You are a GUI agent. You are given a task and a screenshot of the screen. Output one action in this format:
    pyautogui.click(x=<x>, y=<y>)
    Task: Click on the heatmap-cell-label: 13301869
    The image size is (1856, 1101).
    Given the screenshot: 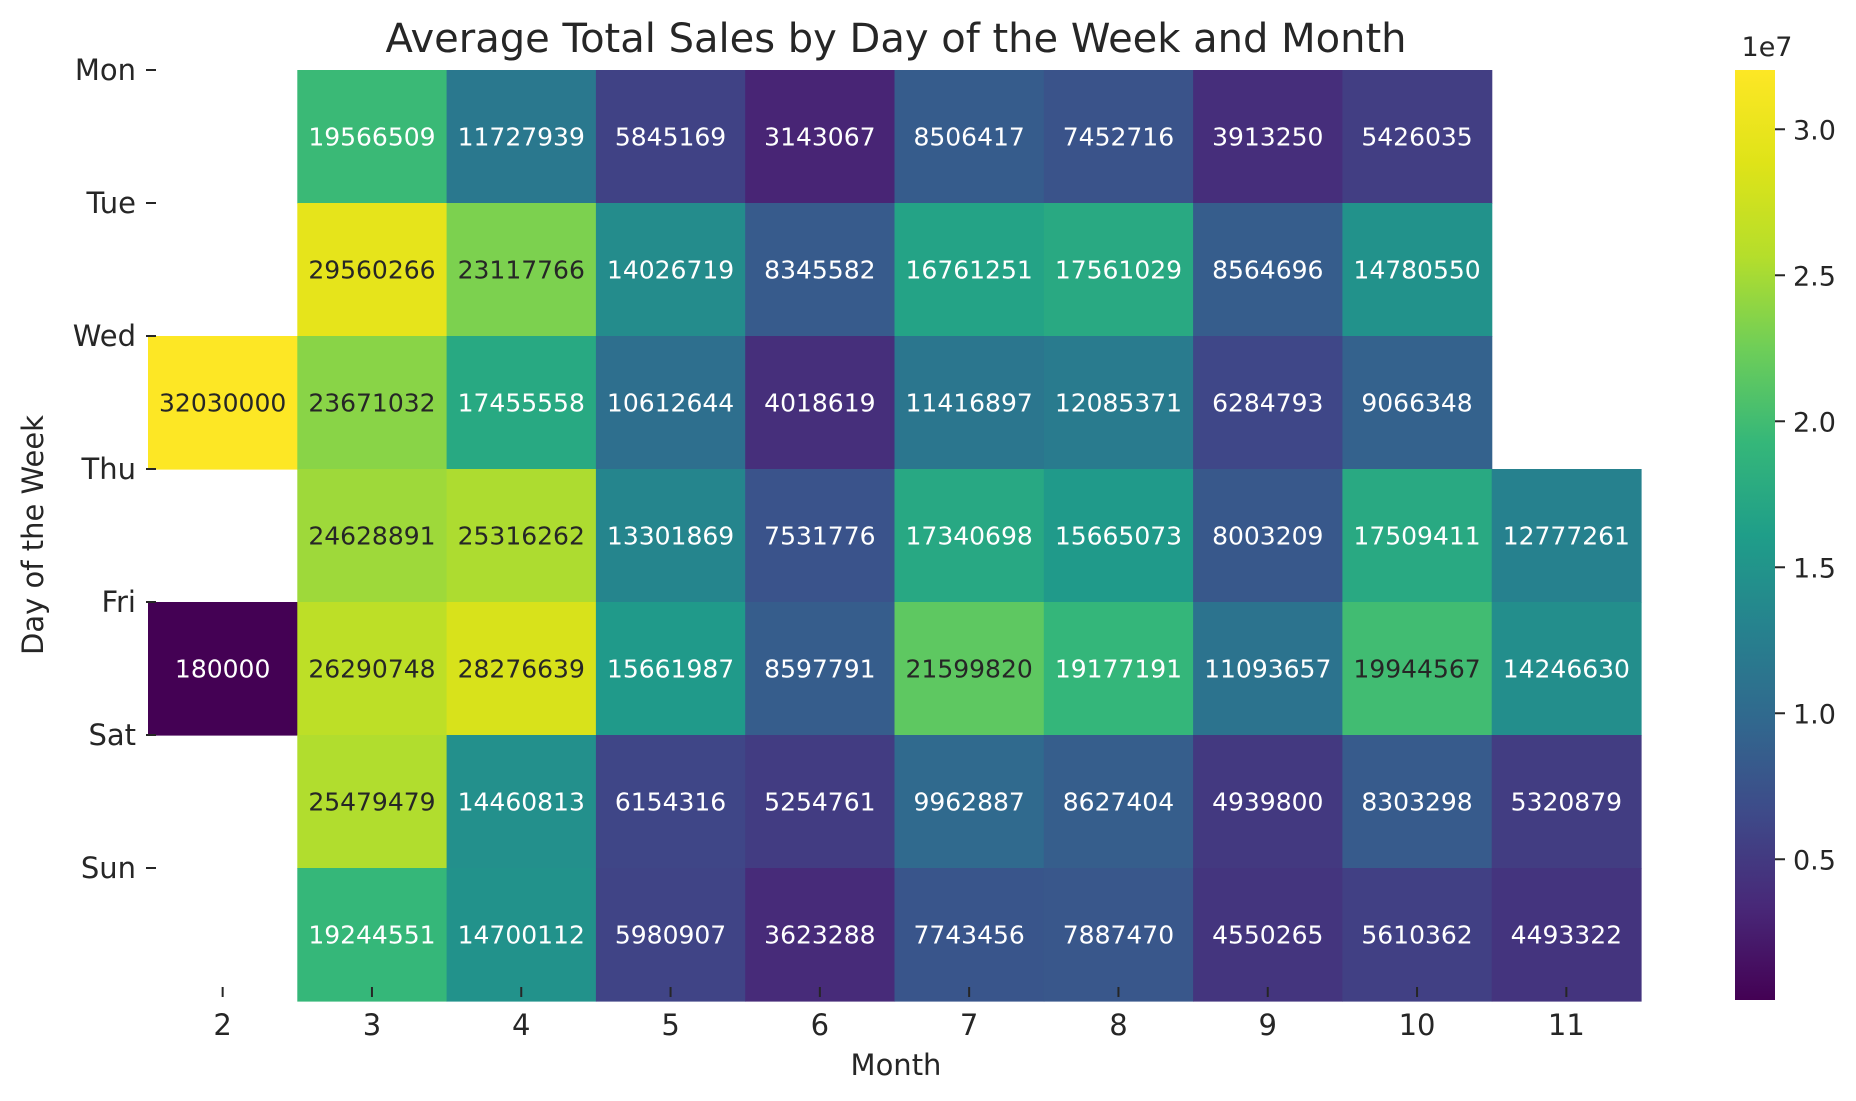 What is the action you would take?
    pyautogui.click(x=670, y=536)
    